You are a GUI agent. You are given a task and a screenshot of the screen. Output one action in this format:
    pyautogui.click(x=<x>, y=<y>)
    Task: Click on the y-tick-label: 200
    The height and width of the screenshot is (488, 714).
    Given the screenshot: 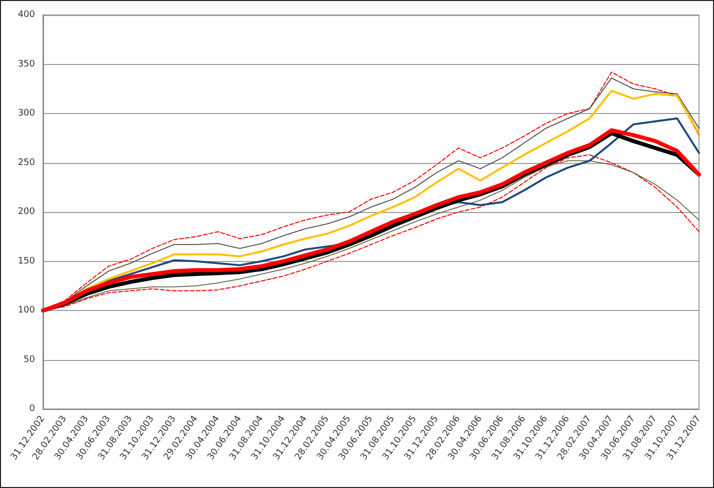 What is the action you would take?
    pyautogui.click(x=27, y=212)
    